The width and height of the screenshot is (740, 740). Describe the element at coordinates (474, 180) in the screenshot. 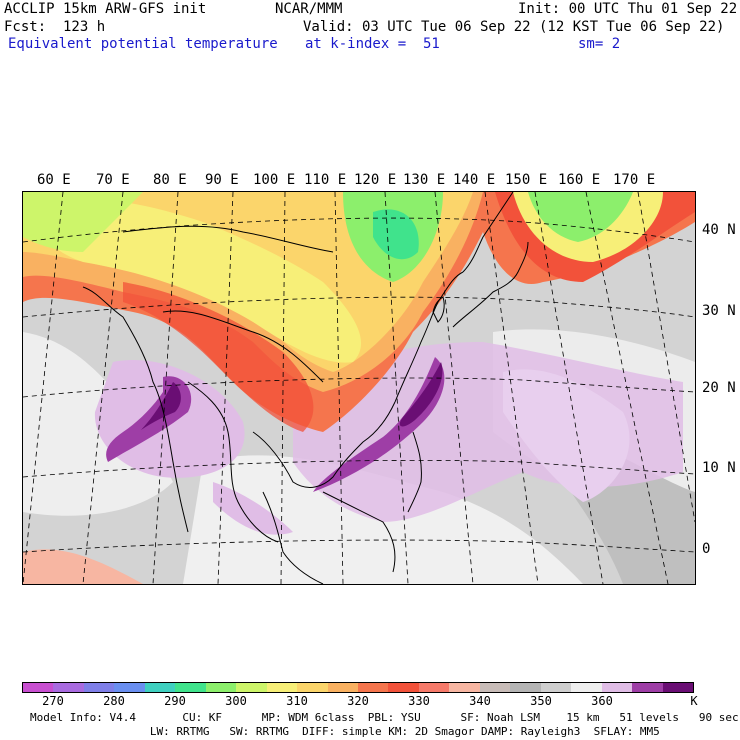

I see `lon-label: 140 E` at that location.